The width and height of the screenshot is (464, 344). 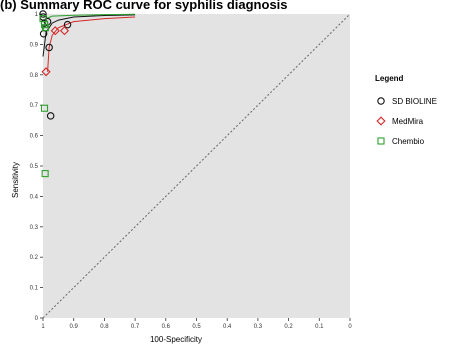 What do you see at coordinates (43, 327) in the screenshot?
I see `x-tick-label: 1` at bounding box center [43, 327].